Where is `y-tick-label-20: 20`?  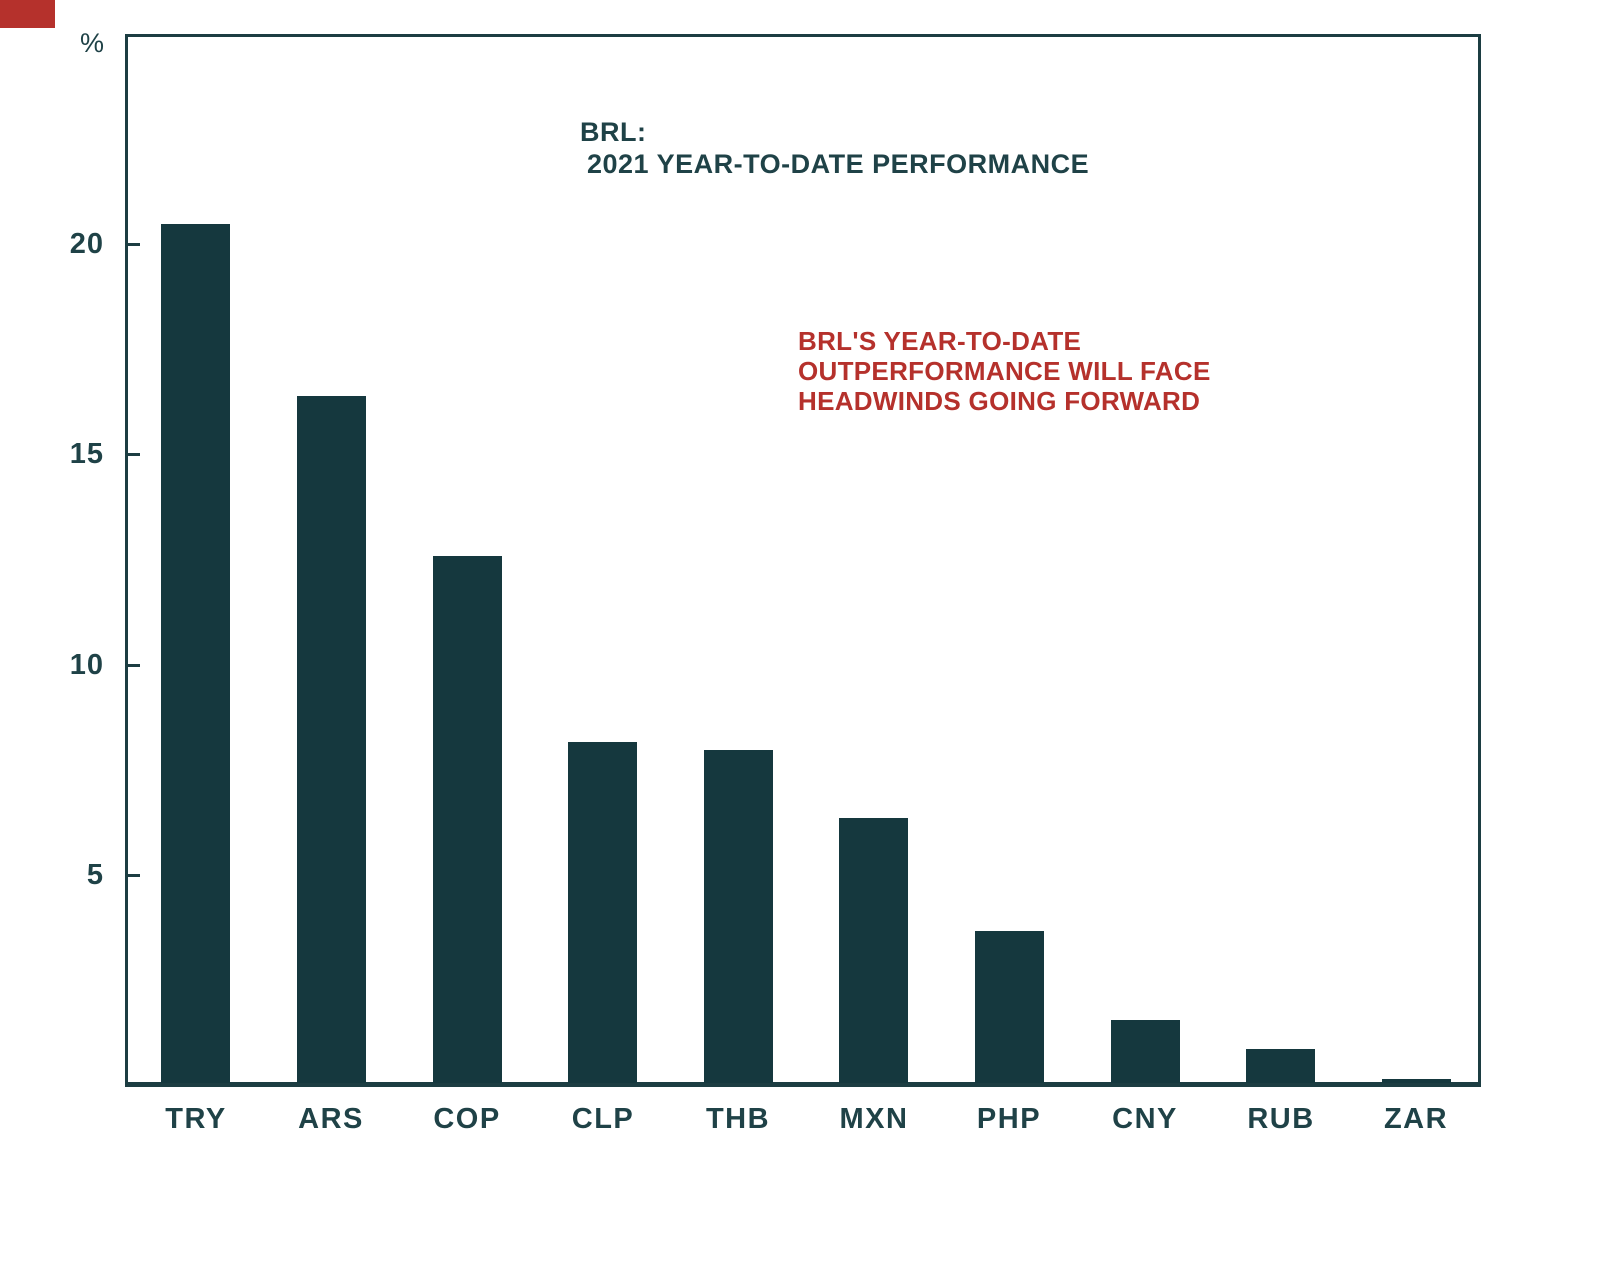
y-tick-label-20: 20 is located at coordinates (86, 244).